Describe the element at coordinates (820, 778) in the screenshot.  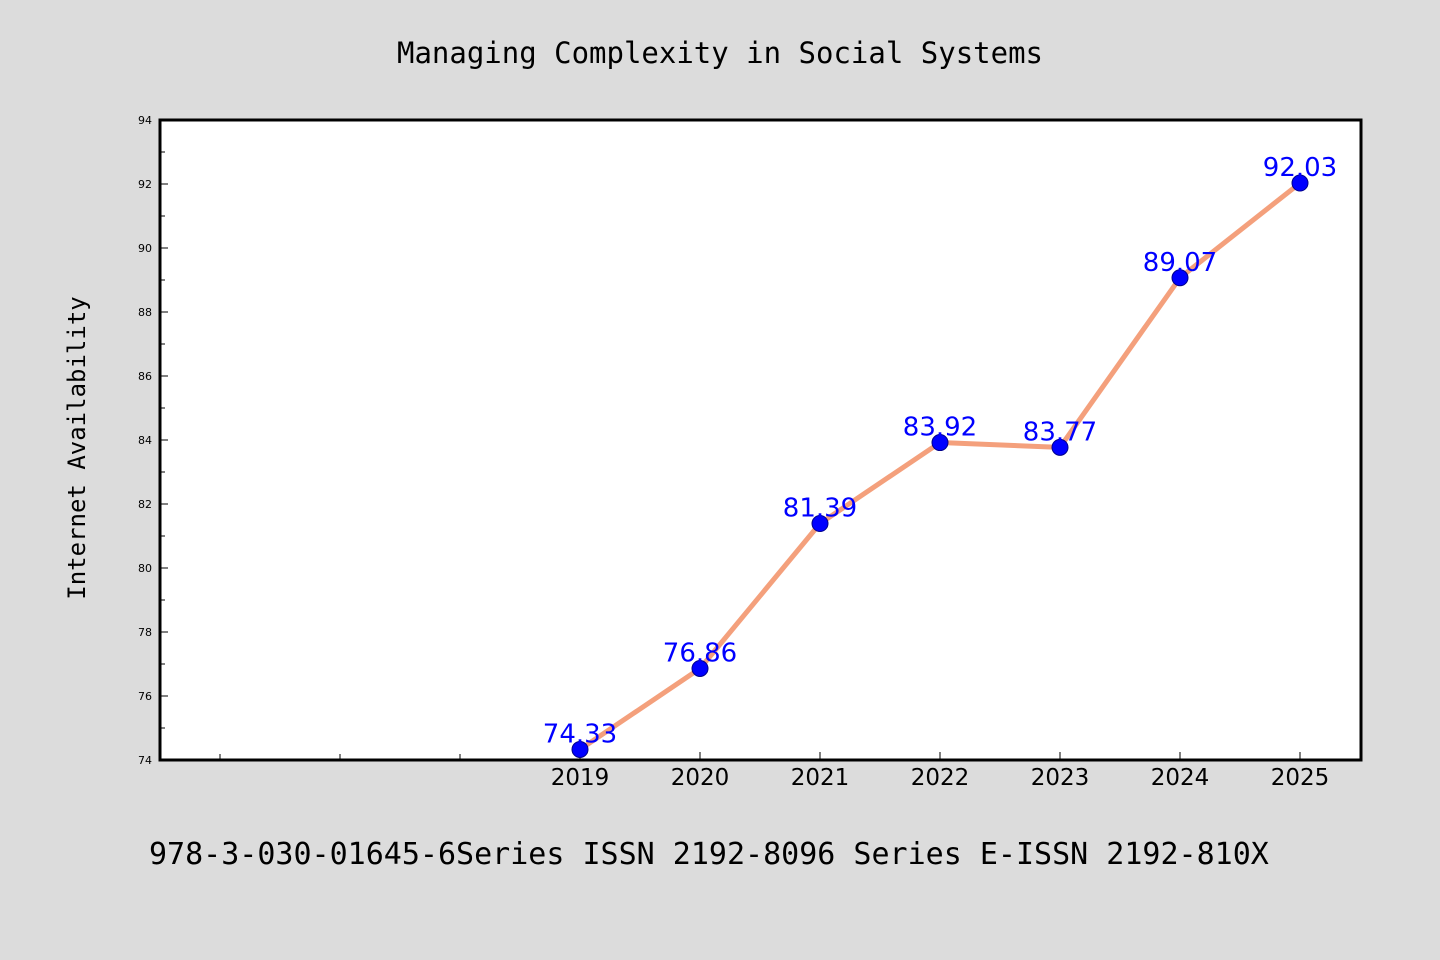
I see `x-tick-label: 2021` at that location.